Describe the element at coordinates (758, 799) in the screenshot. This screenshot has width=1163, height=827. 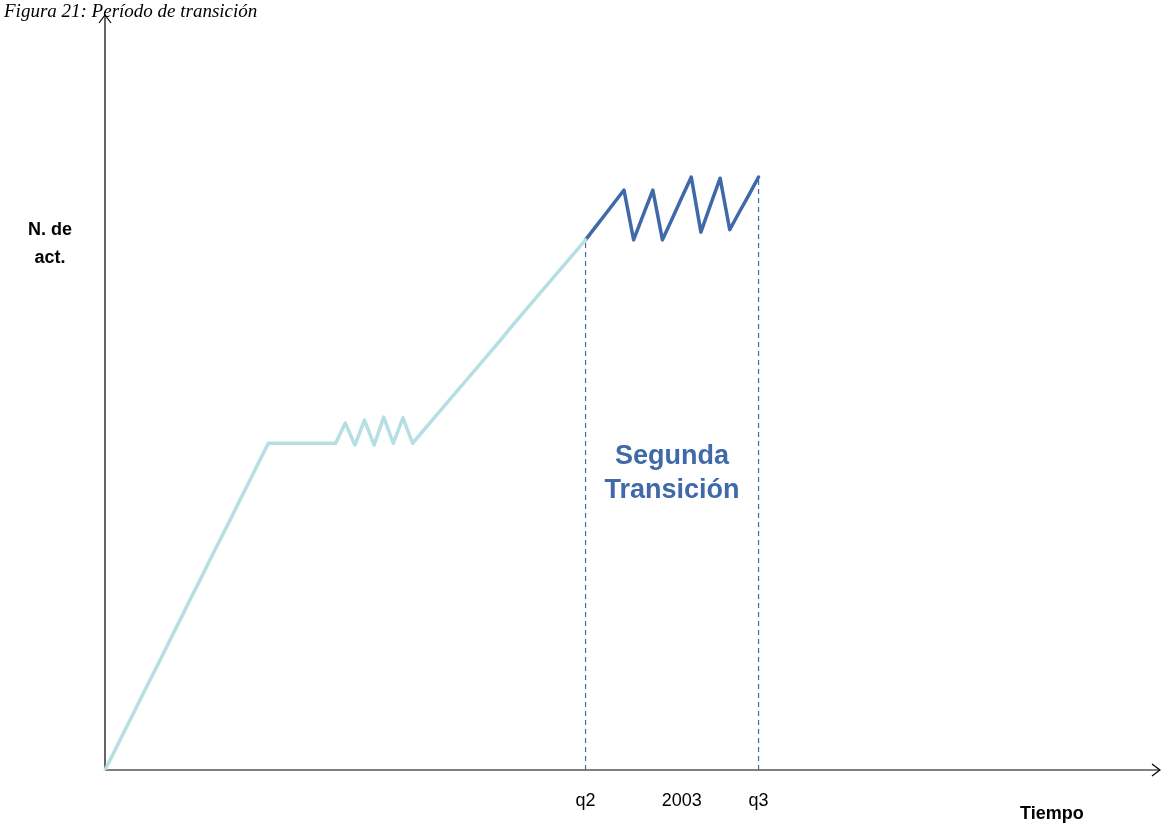
I see `x-tick-label: q3` at that location.